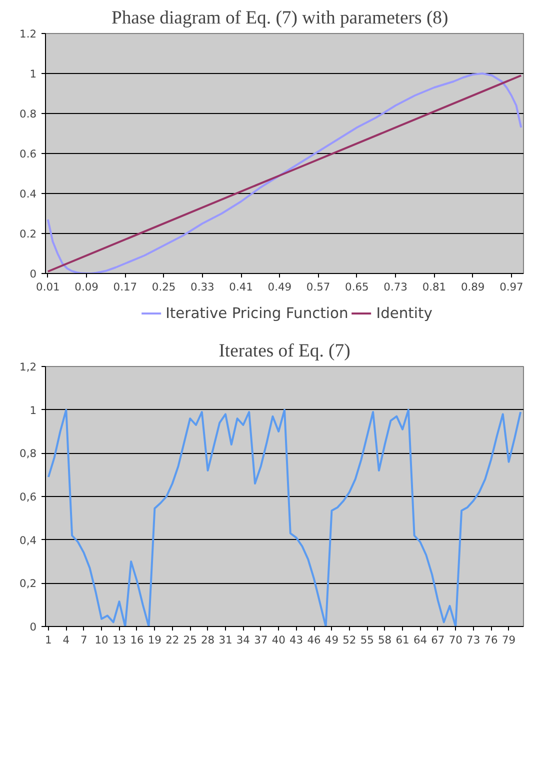  Describe the element at coordinates (28, 154) in the screenshot. I see `y-tick-label: 0.6` at that location.